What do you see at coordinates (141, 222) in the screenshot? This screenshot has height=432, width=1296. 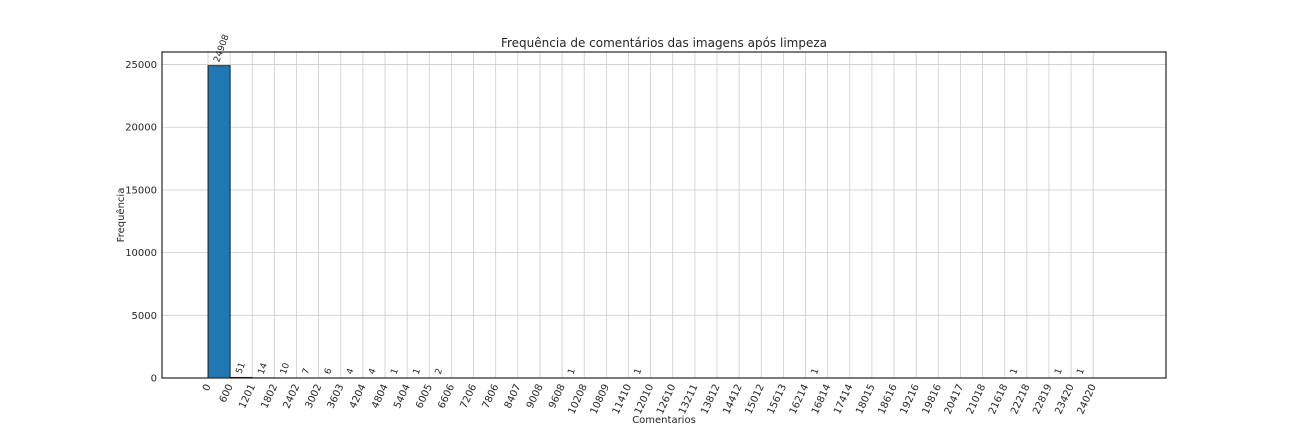 I see `y-tick-labels: 0 5000 10000 15000 20000 25000` at bounding box center [141, 222].